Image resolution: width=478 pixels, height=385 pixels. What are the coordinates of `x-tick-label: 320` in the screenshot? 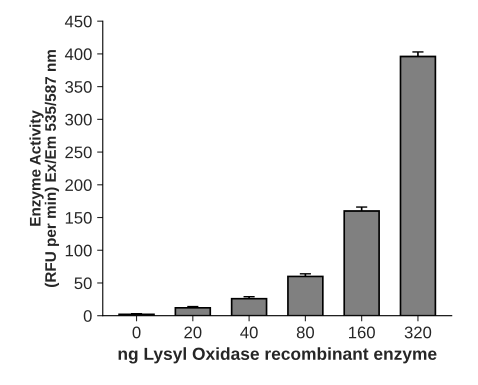 It's located at (418, 332).